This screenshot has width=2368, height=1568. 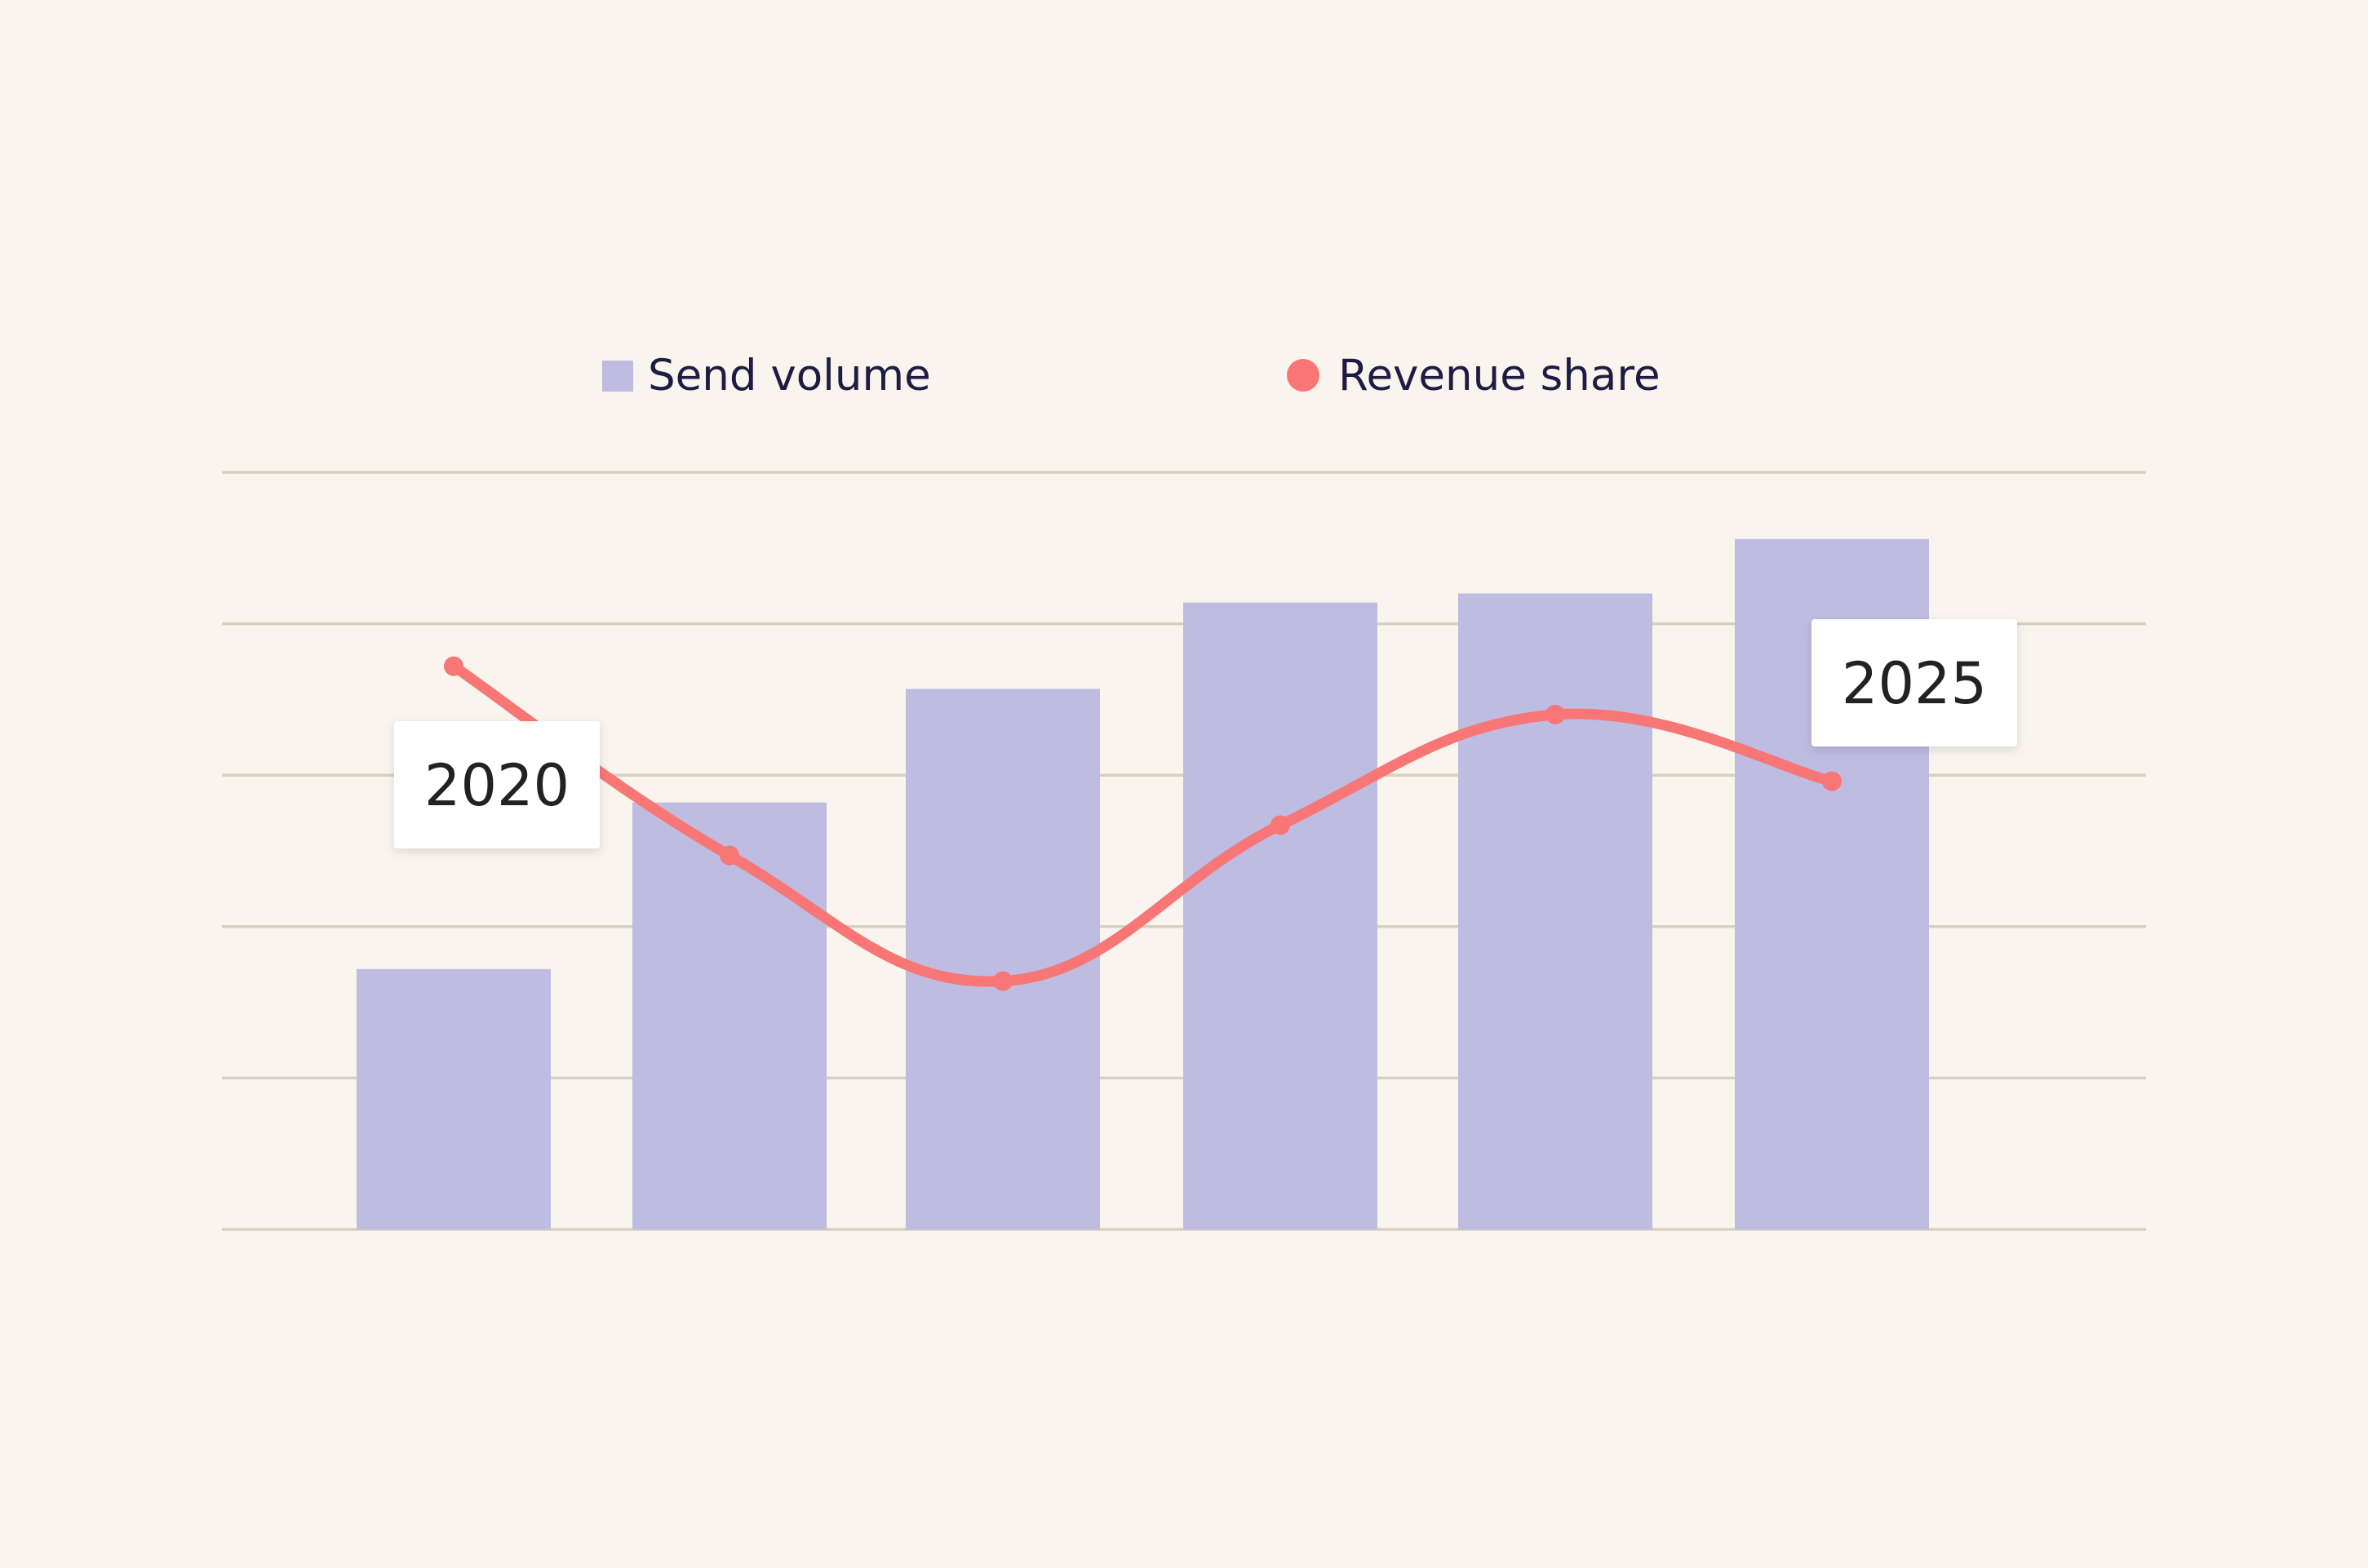 I want to click on revenue-share-line, so click(x=1143, y=824).